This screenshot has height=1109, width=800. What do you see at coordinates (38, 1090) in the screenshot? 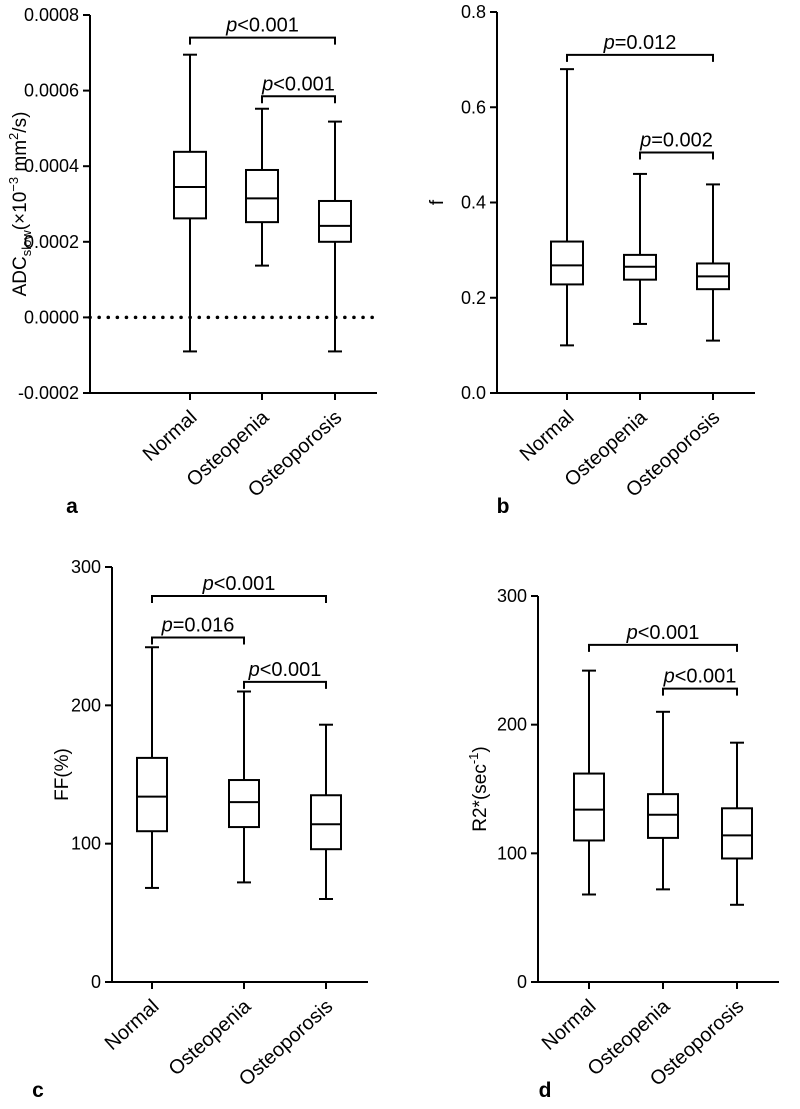
I see `panel-letter: c` at bounding box center [38, 1090].